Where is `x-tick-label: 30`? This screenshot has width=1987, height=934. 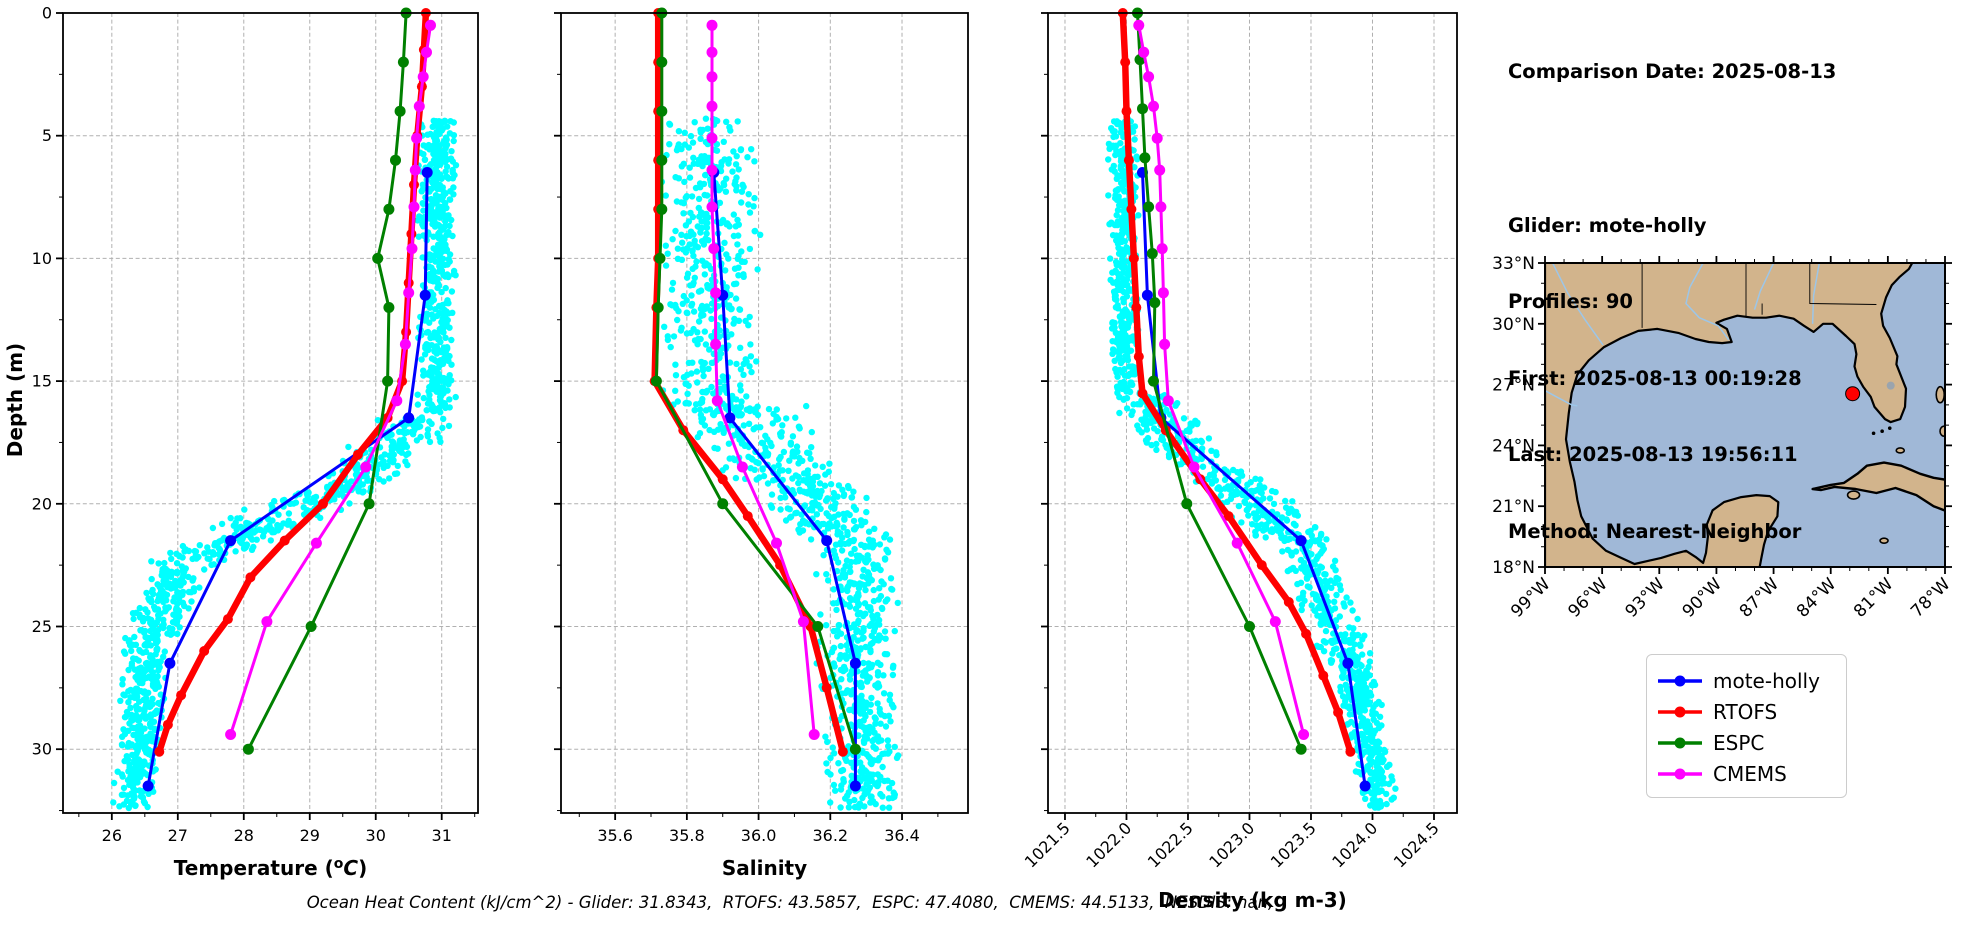 x-tick-label: 30 is located at coordinates (376, 835).